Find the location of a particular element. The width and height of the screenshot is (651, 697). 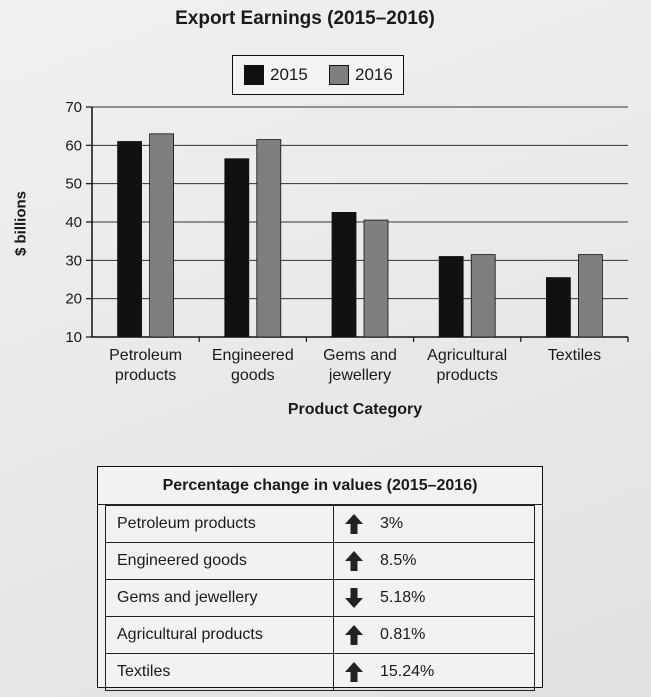

chart-legend: 2015 2016 is located at coordinates (318, 75).